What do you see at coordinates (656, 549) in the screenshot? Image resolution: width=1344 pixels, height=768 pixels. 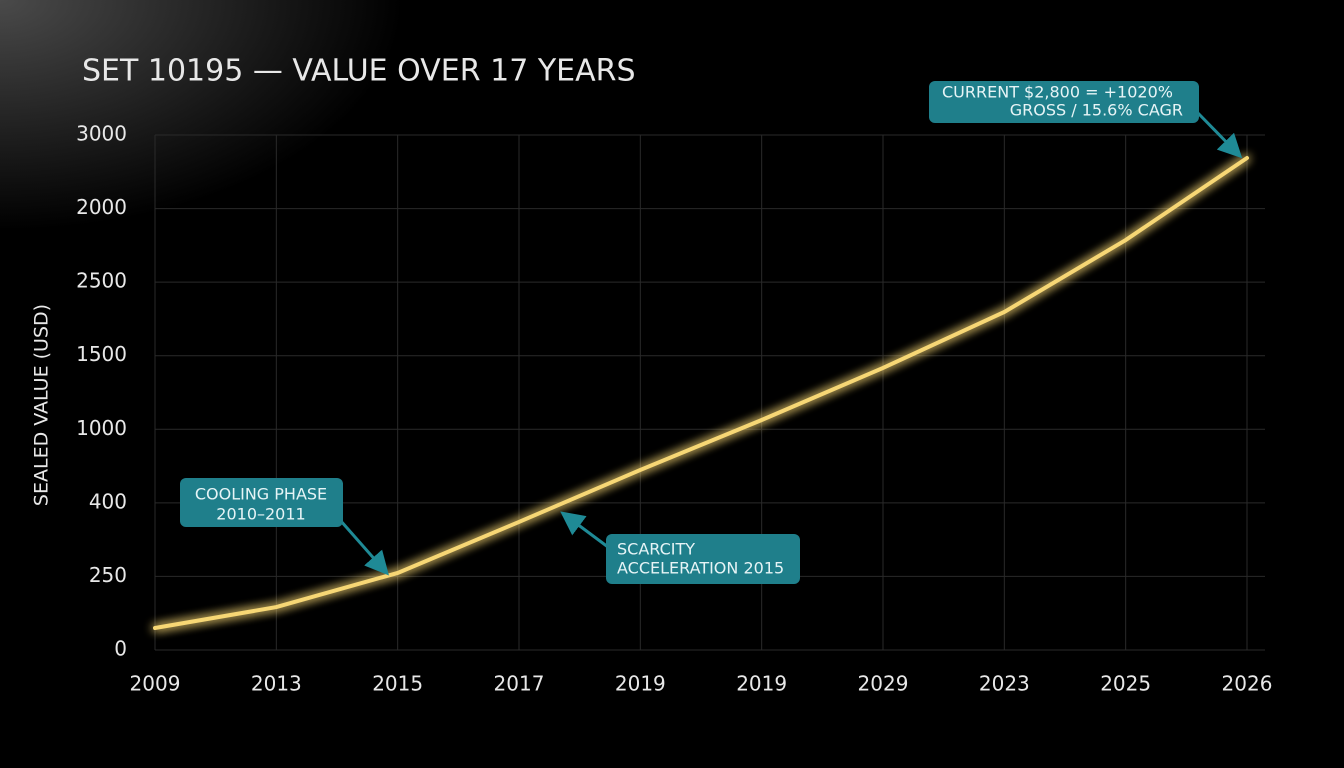 I see `annotation-text: SCARCITY` at bounding box center [656, 549].